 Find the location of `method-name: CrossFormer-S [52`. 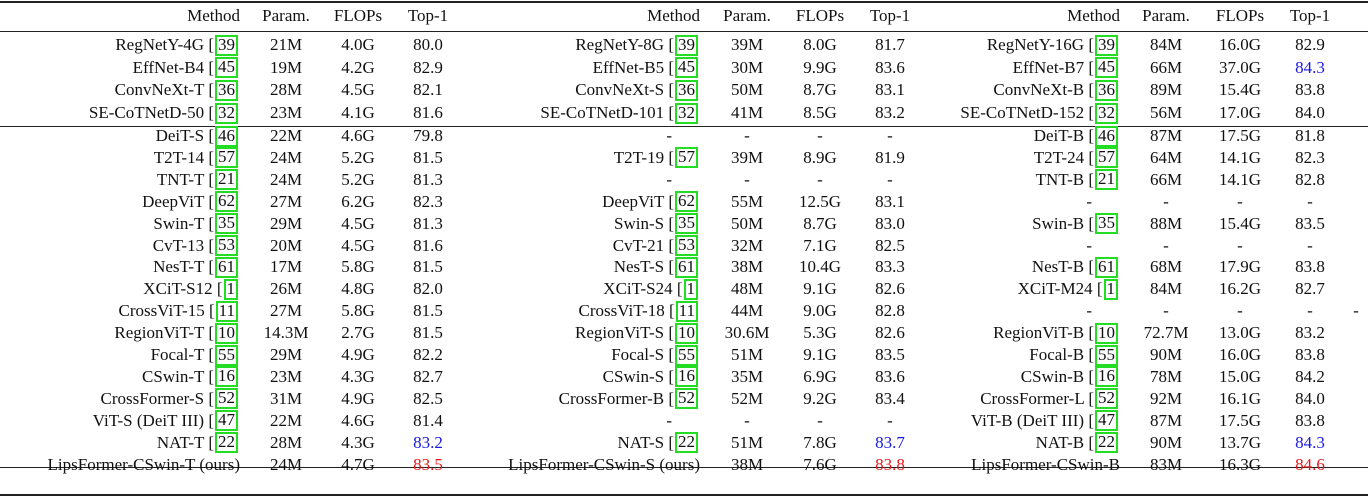

method-name: CrossFormer-S [52 is located at coordinates (169, 399).